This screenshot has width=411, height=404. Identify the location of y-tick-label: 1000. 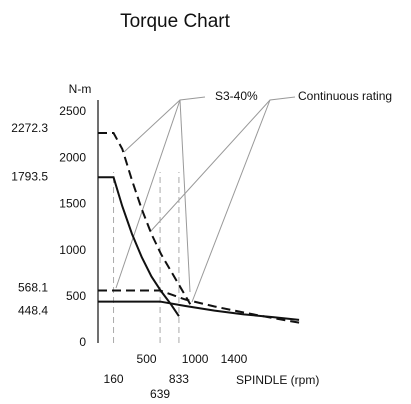
(72, 250).